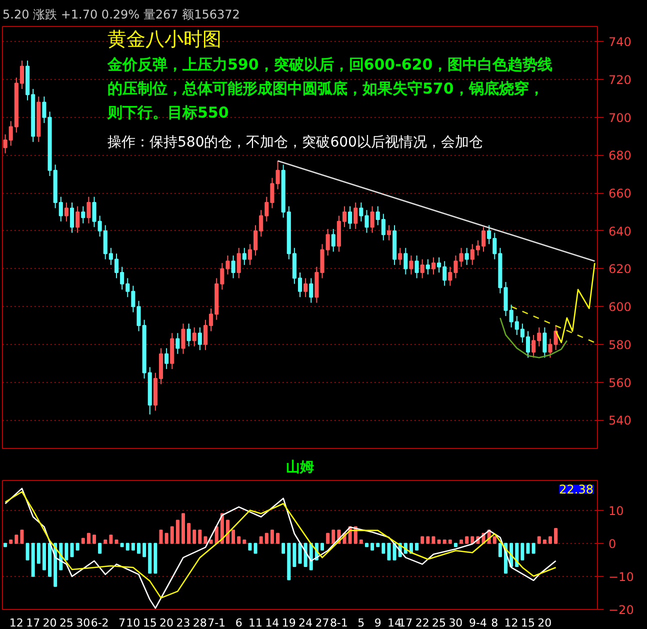  I want to click on y-tick-label: 600, so click(620, 307).